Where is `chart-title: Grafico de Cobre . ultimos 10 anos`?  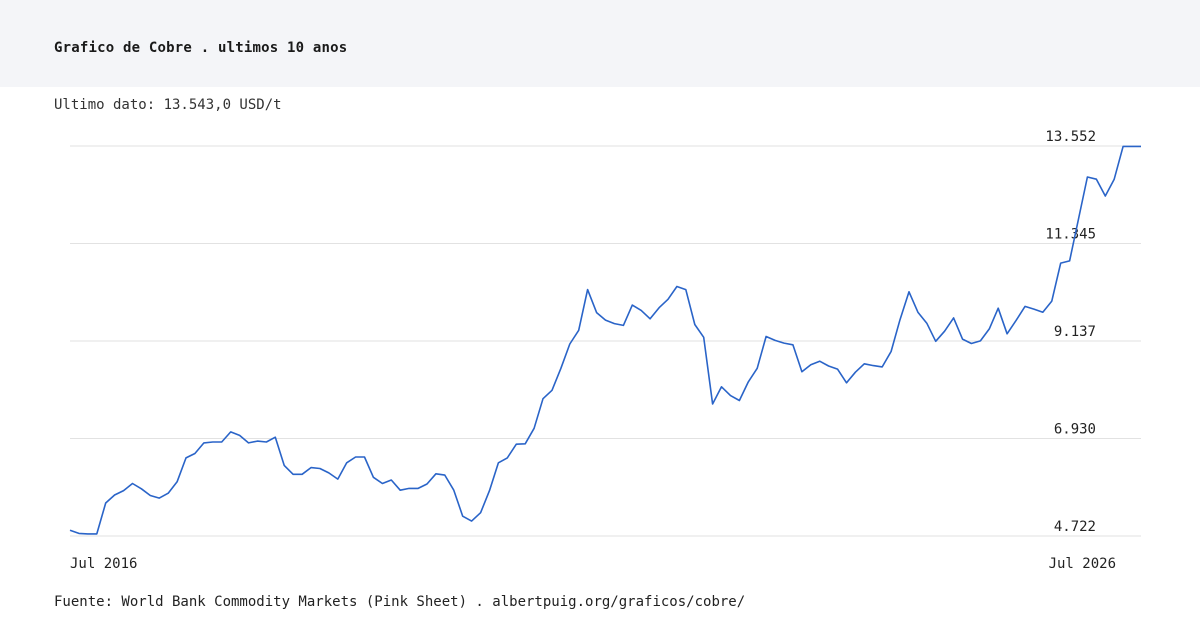
chart-title: Grafico de Cobre . ultimos 10 anos is located at coordinates (201, 48).